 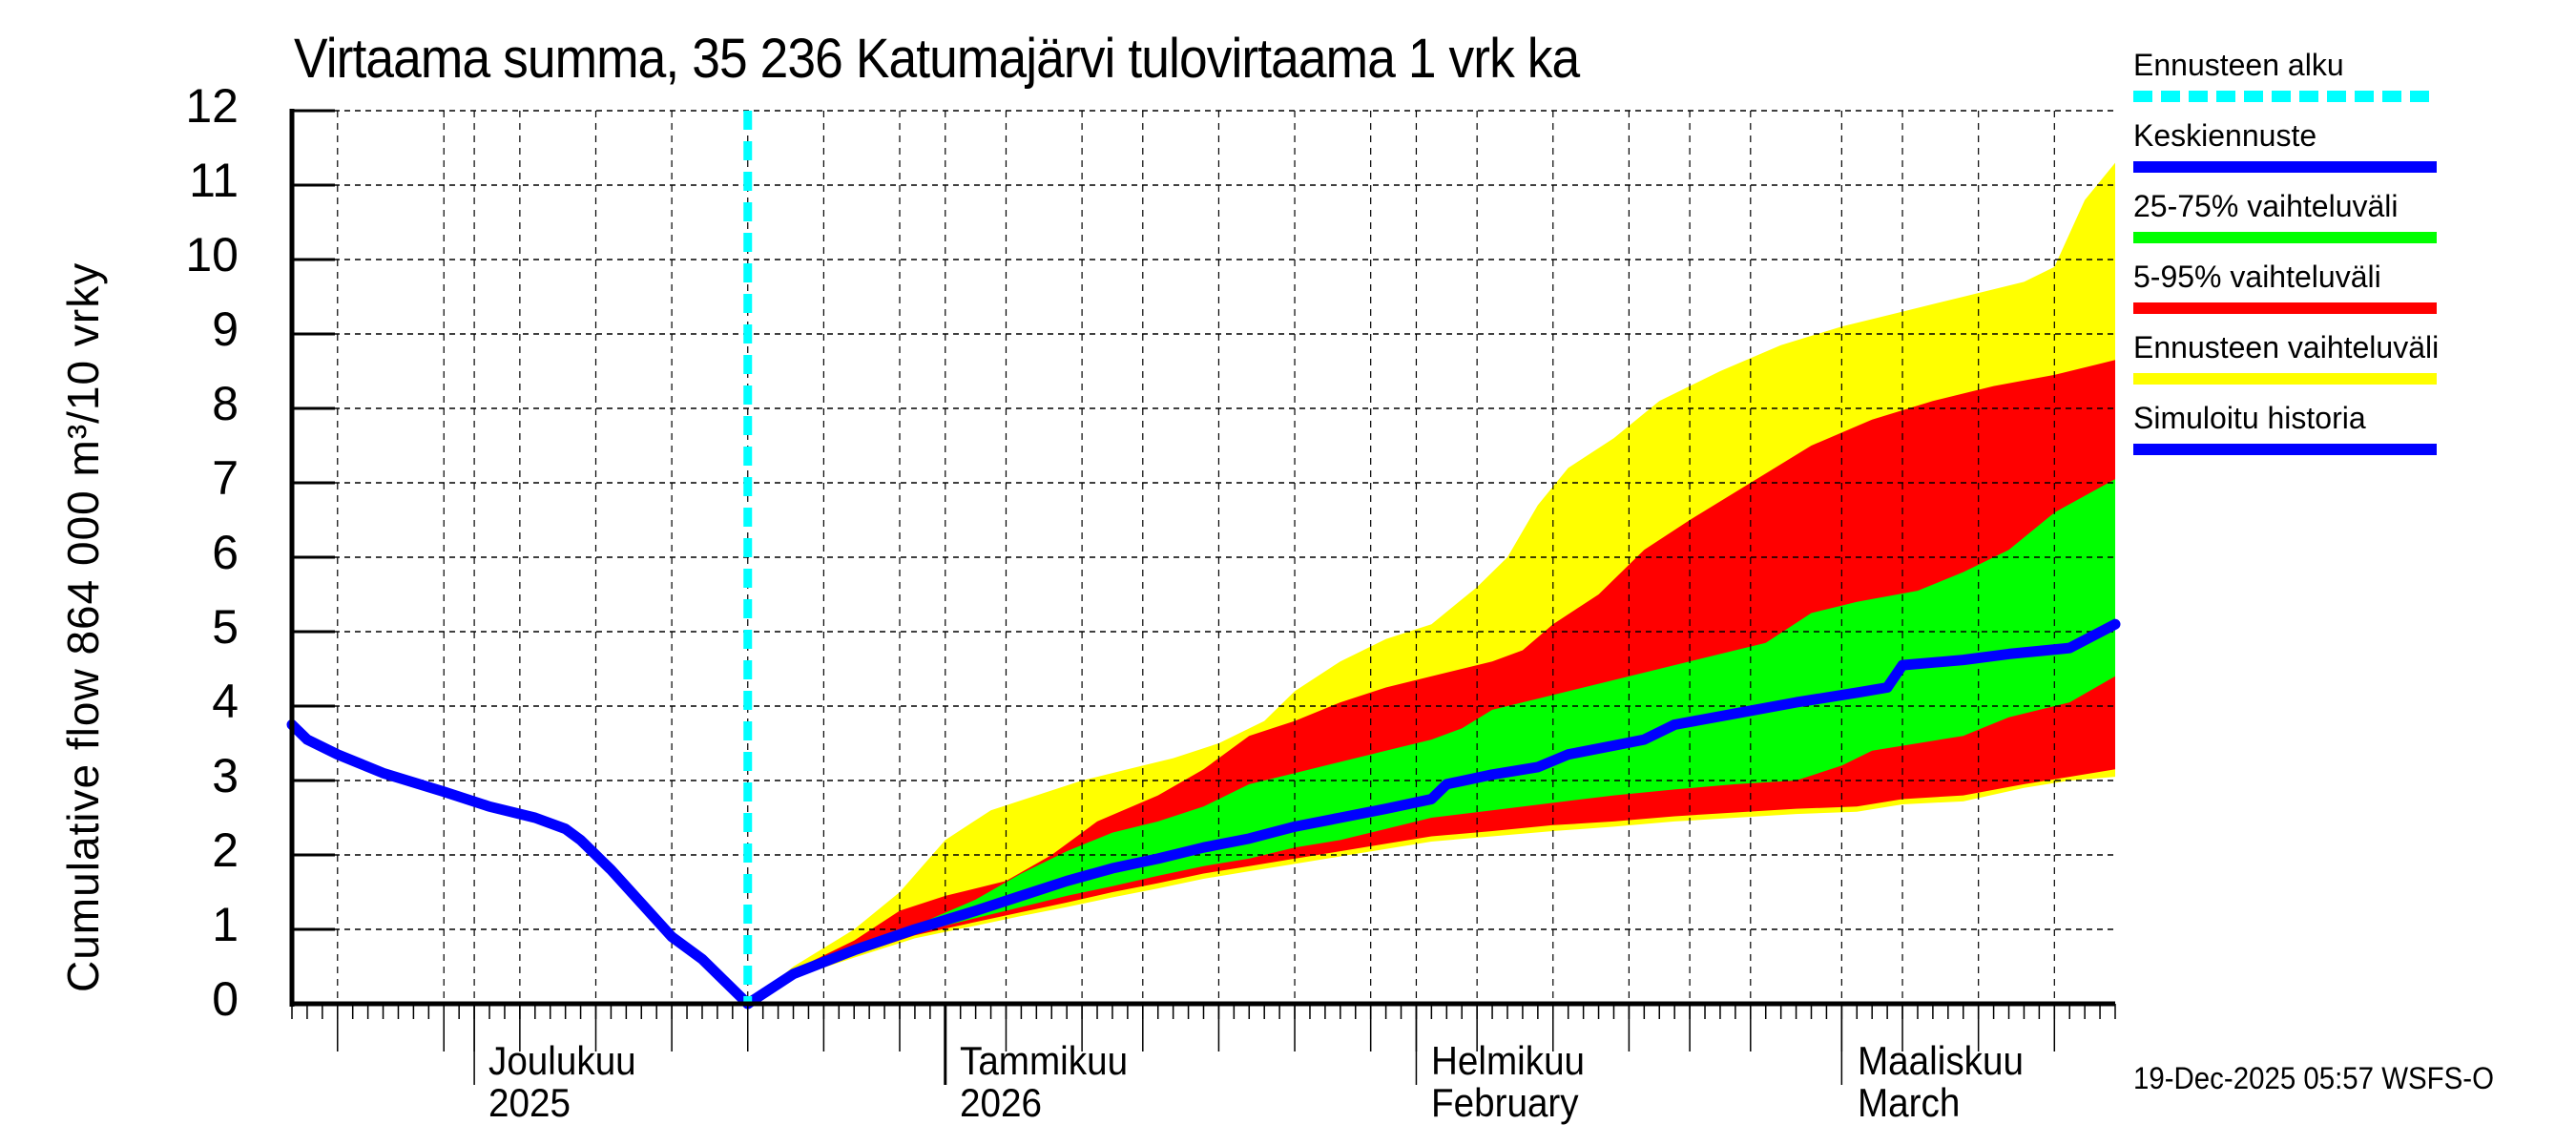 What do you see at coordinates (2285, 308) in the screenshot?
I see `red-swatch-icon` at bounding box center [2285, 308].